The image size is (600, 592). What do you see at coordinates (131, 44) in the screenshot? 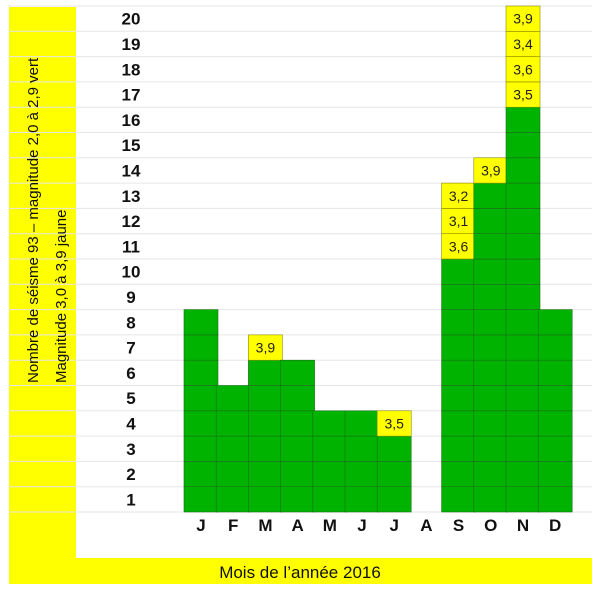
I see `y-tick-label: 19` at bounding box center [131, 44].